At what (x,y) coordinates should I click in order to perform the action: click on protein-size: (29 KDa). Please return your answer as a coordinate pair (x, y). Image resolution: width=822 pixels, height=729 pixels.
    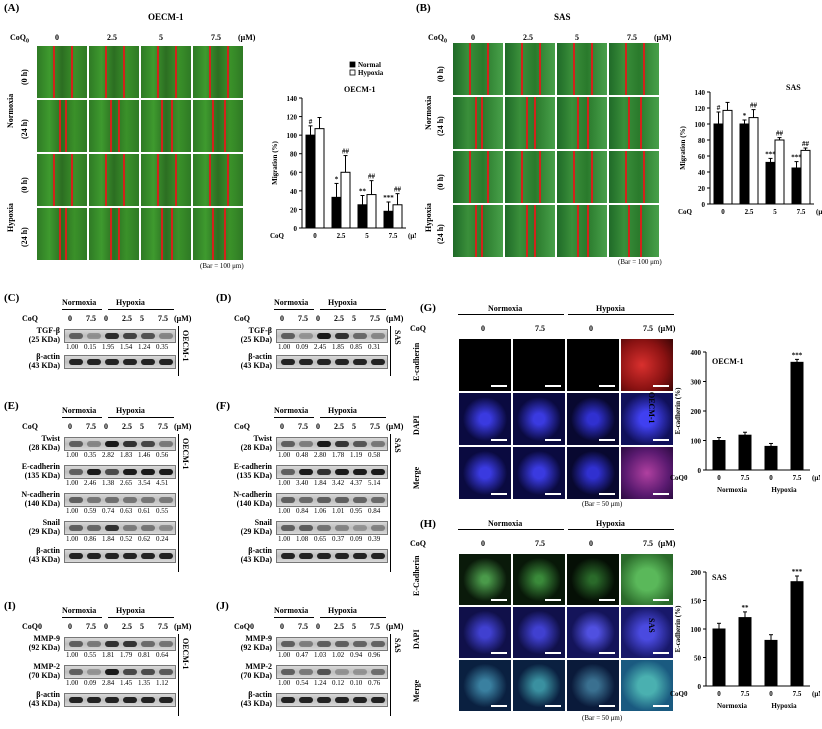
    Looking at the image, I should click on (256, 531).